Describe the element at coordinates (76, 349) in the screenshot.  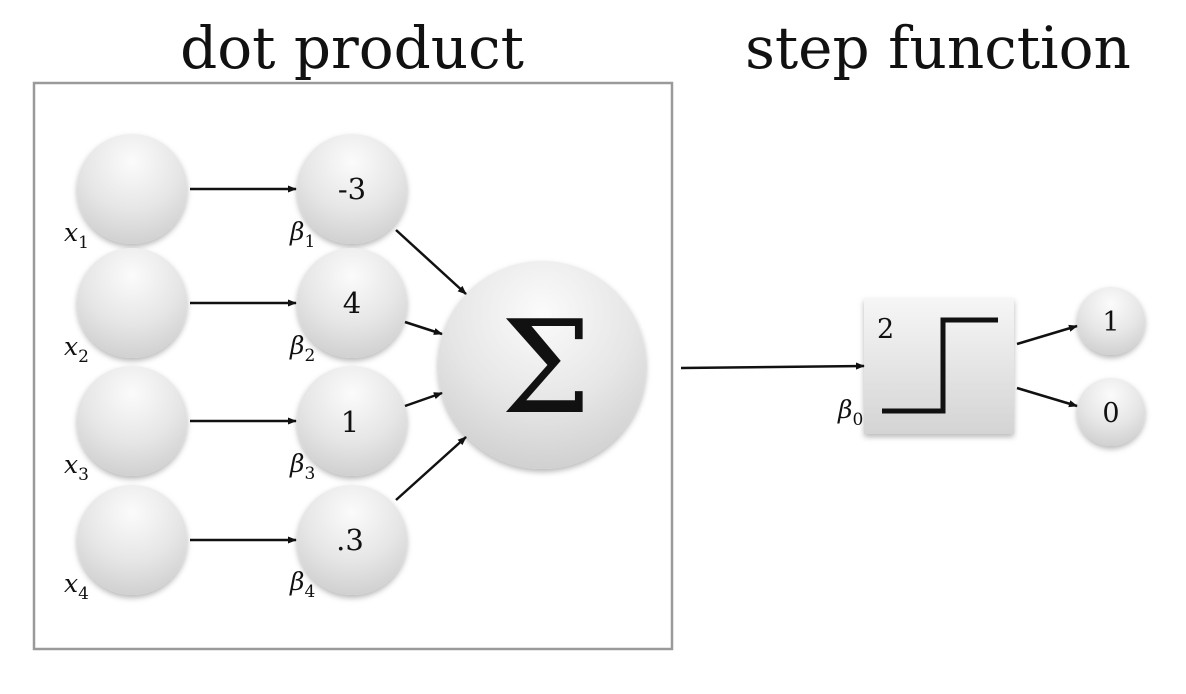
I see `input-label-2: x2` at that location.